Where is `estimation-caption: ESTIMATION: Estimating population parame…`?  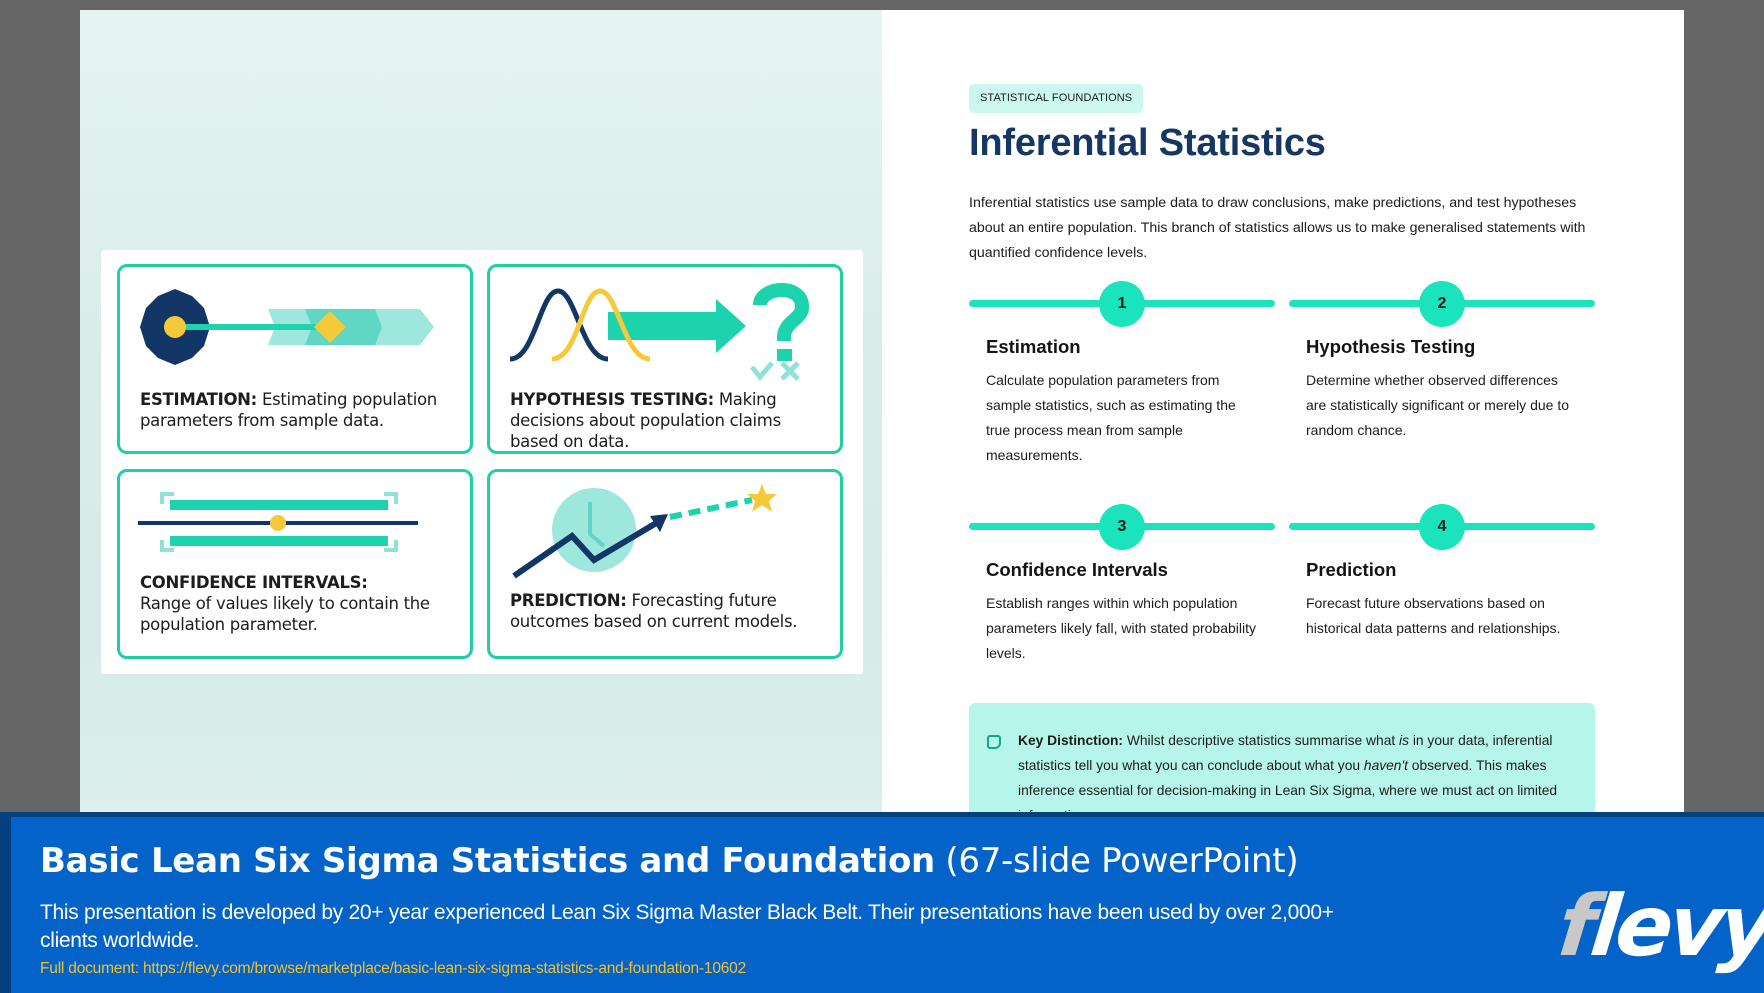
estimation-caption: ESTIMATION: Estimating population parame… is located at coordinates (288, 410).